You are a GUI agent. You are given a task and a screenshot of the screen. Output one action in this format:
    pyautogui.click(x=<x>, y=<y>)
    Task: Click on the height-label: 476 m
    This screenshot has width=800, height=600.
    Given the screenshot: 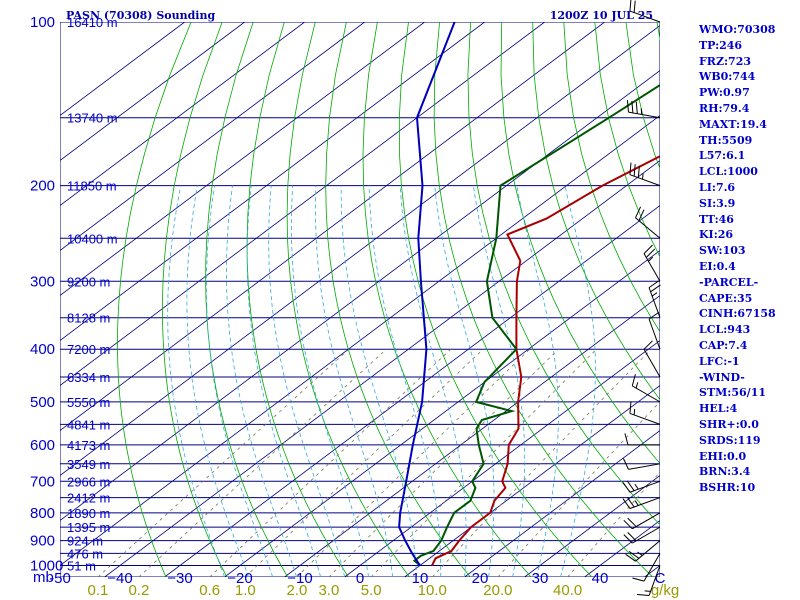 What is the action you would take?
    pyautogui.click(x=85, y=553)
    